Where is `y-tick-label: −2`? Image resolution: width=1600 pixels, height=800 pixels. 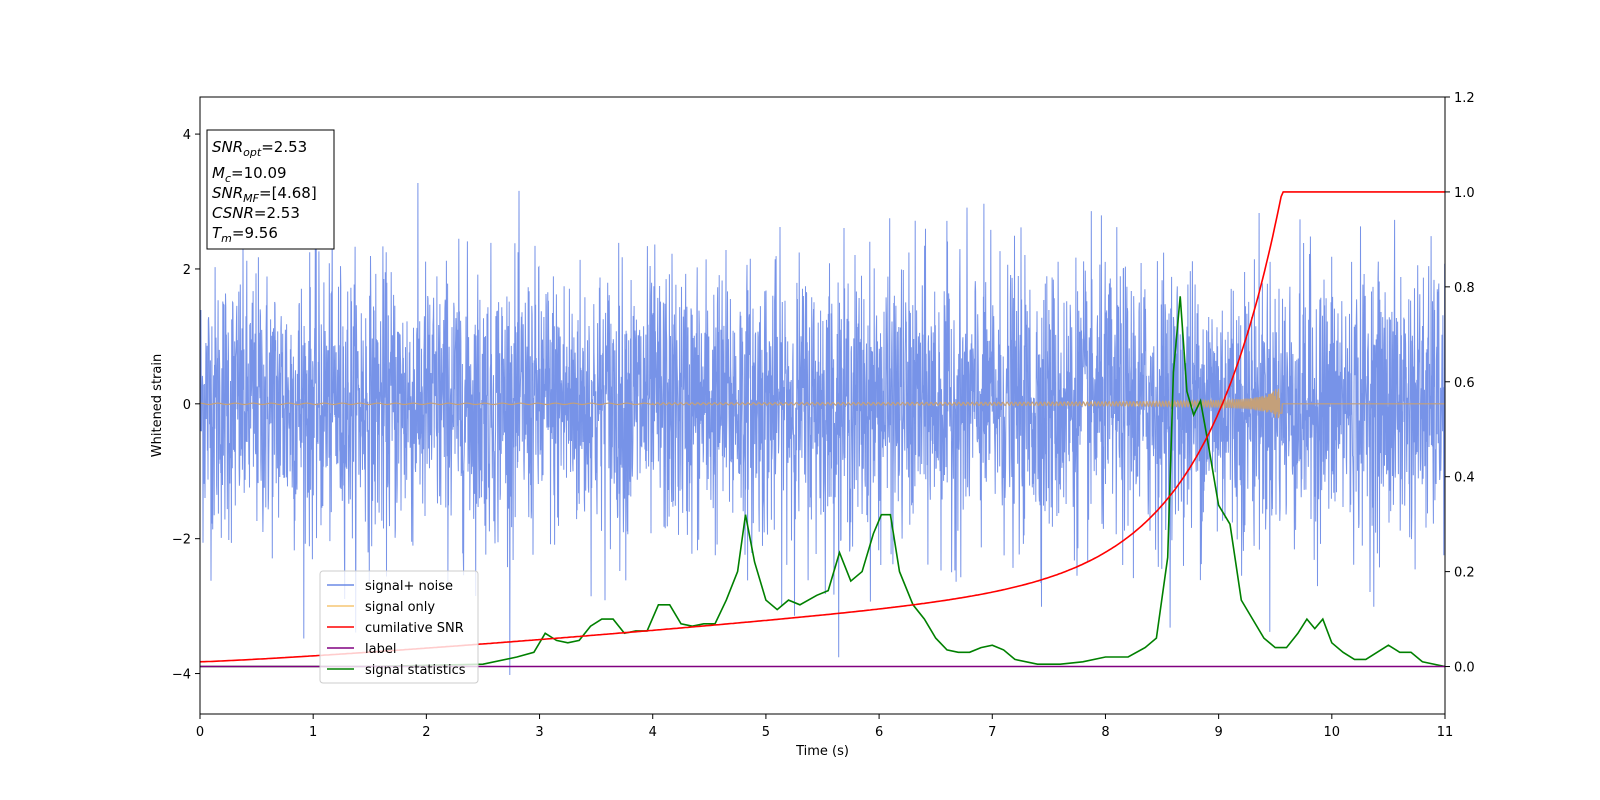 y-tick-label: −2 is located at coordinates (181, 540).